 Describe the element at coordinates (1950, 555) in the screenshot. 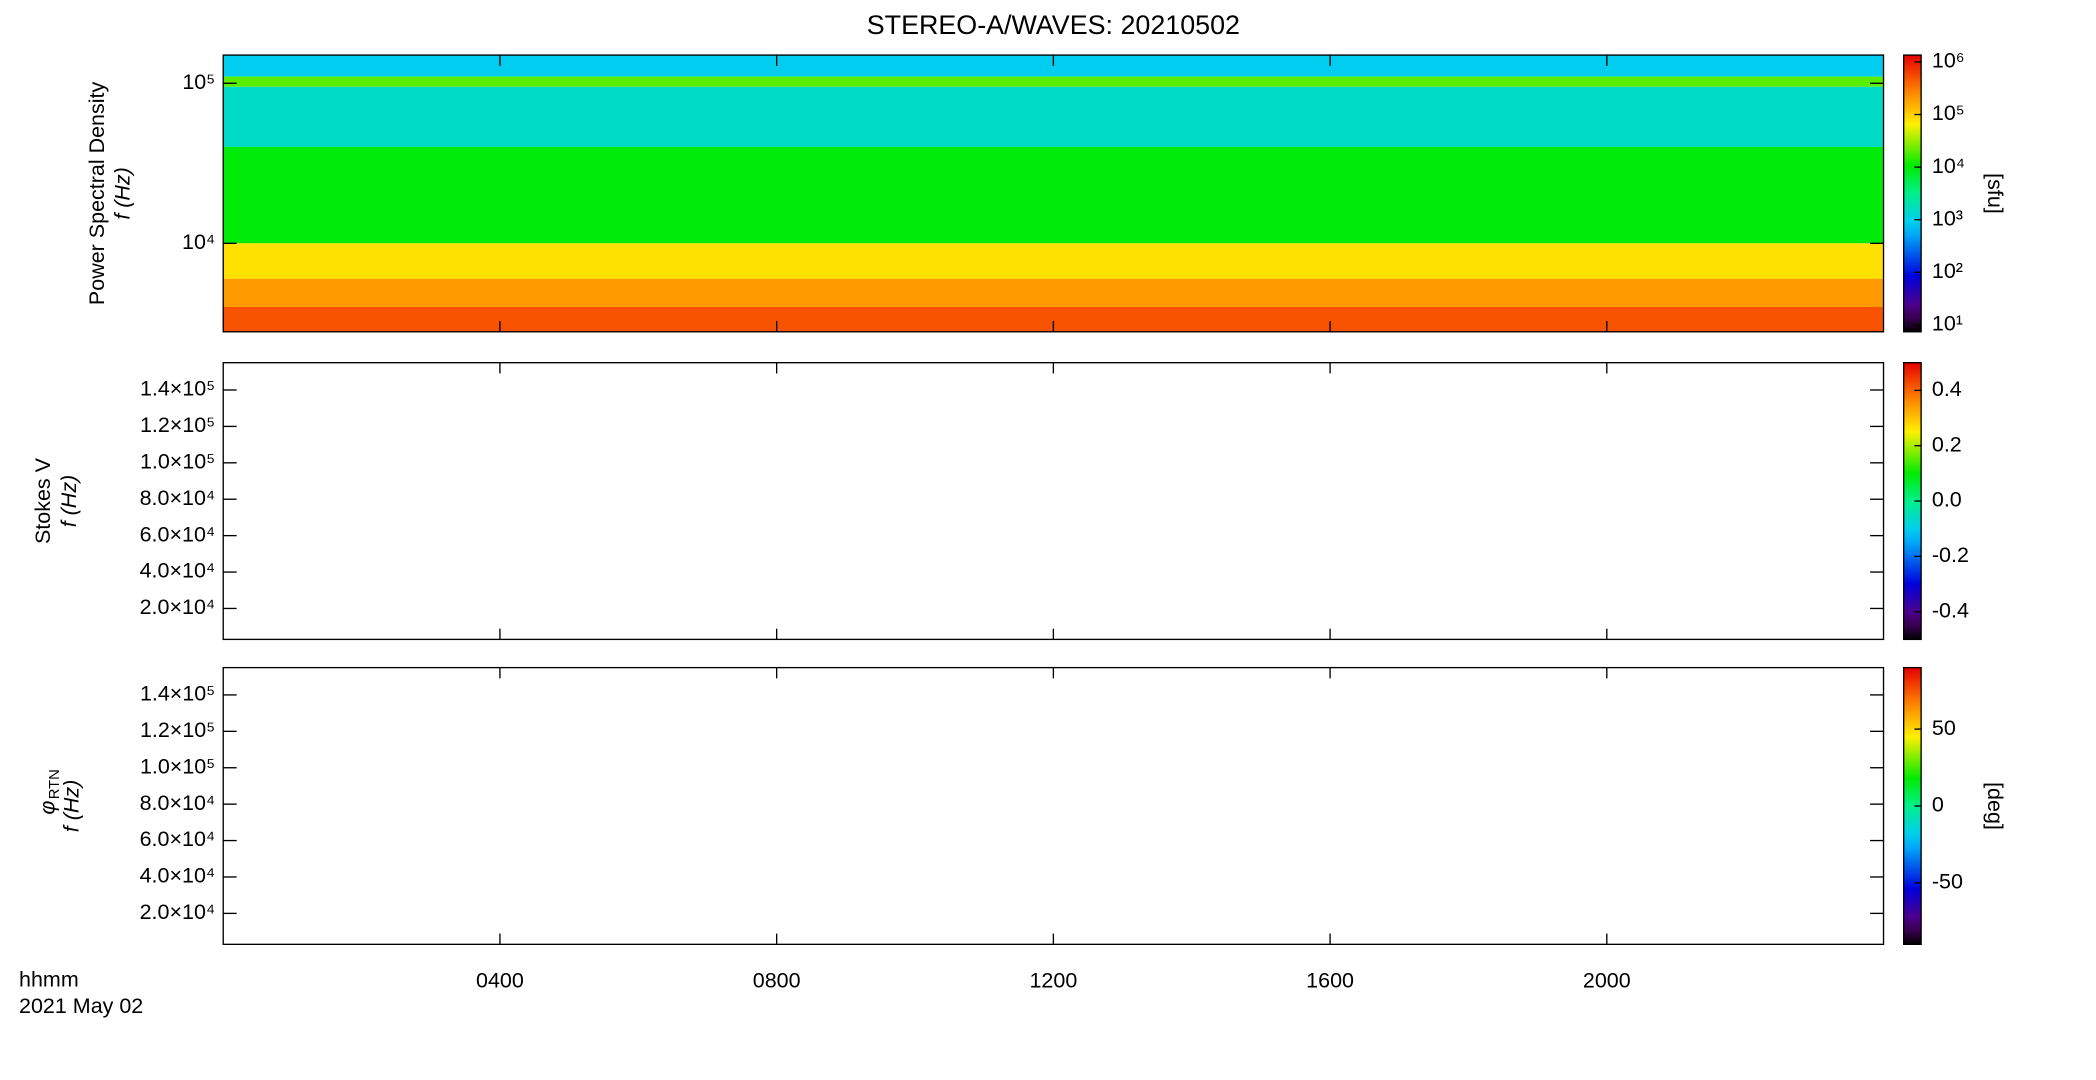

I see `colorbar-tick-label: -0.2` at that location.